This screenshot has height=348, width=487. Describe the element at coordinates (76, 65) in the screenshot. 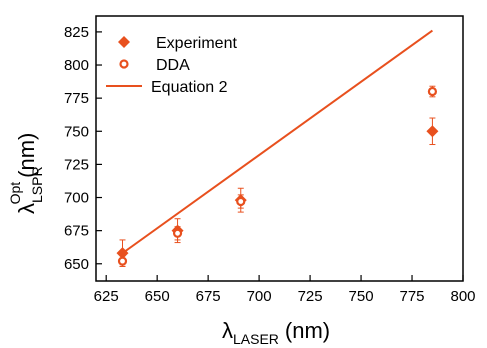

I see `y-tick-label: 800` at that location.